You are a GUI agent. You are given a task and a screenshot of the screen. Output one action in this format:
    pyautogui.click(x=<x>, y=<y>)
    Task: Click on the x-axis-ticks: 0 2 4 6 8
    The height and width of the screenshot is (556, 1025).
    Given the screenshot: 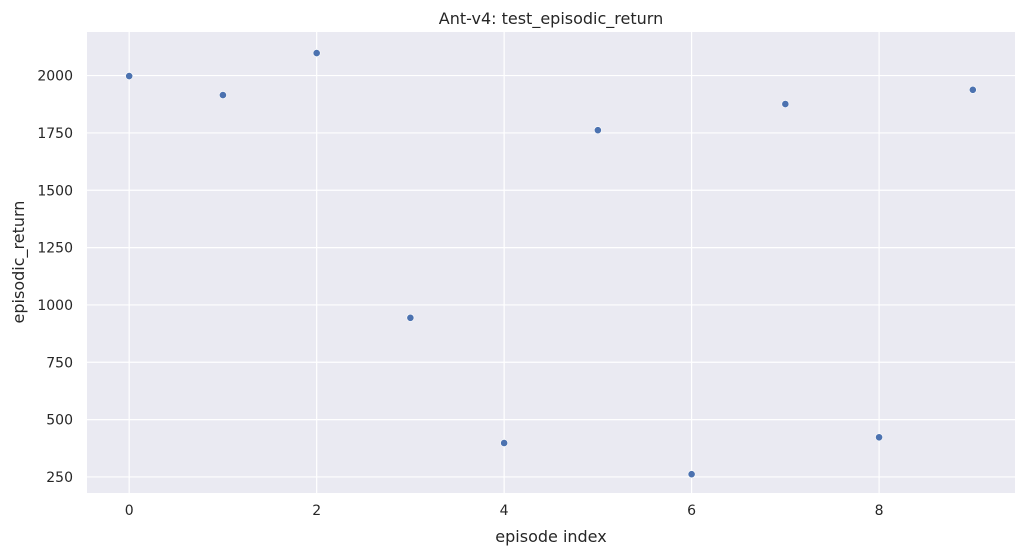 What is the action you would take?
    pyautogui.click(x=504, y=511)
    